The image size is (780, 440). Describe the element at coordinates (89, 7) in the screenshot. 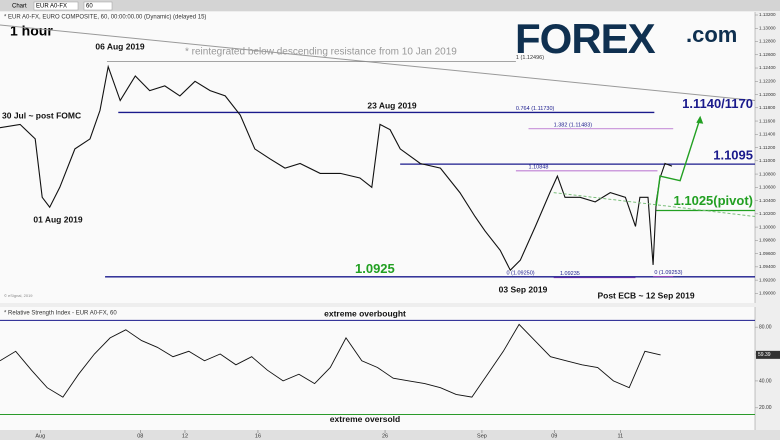

I see `toolbar-interval: 60` at that location.